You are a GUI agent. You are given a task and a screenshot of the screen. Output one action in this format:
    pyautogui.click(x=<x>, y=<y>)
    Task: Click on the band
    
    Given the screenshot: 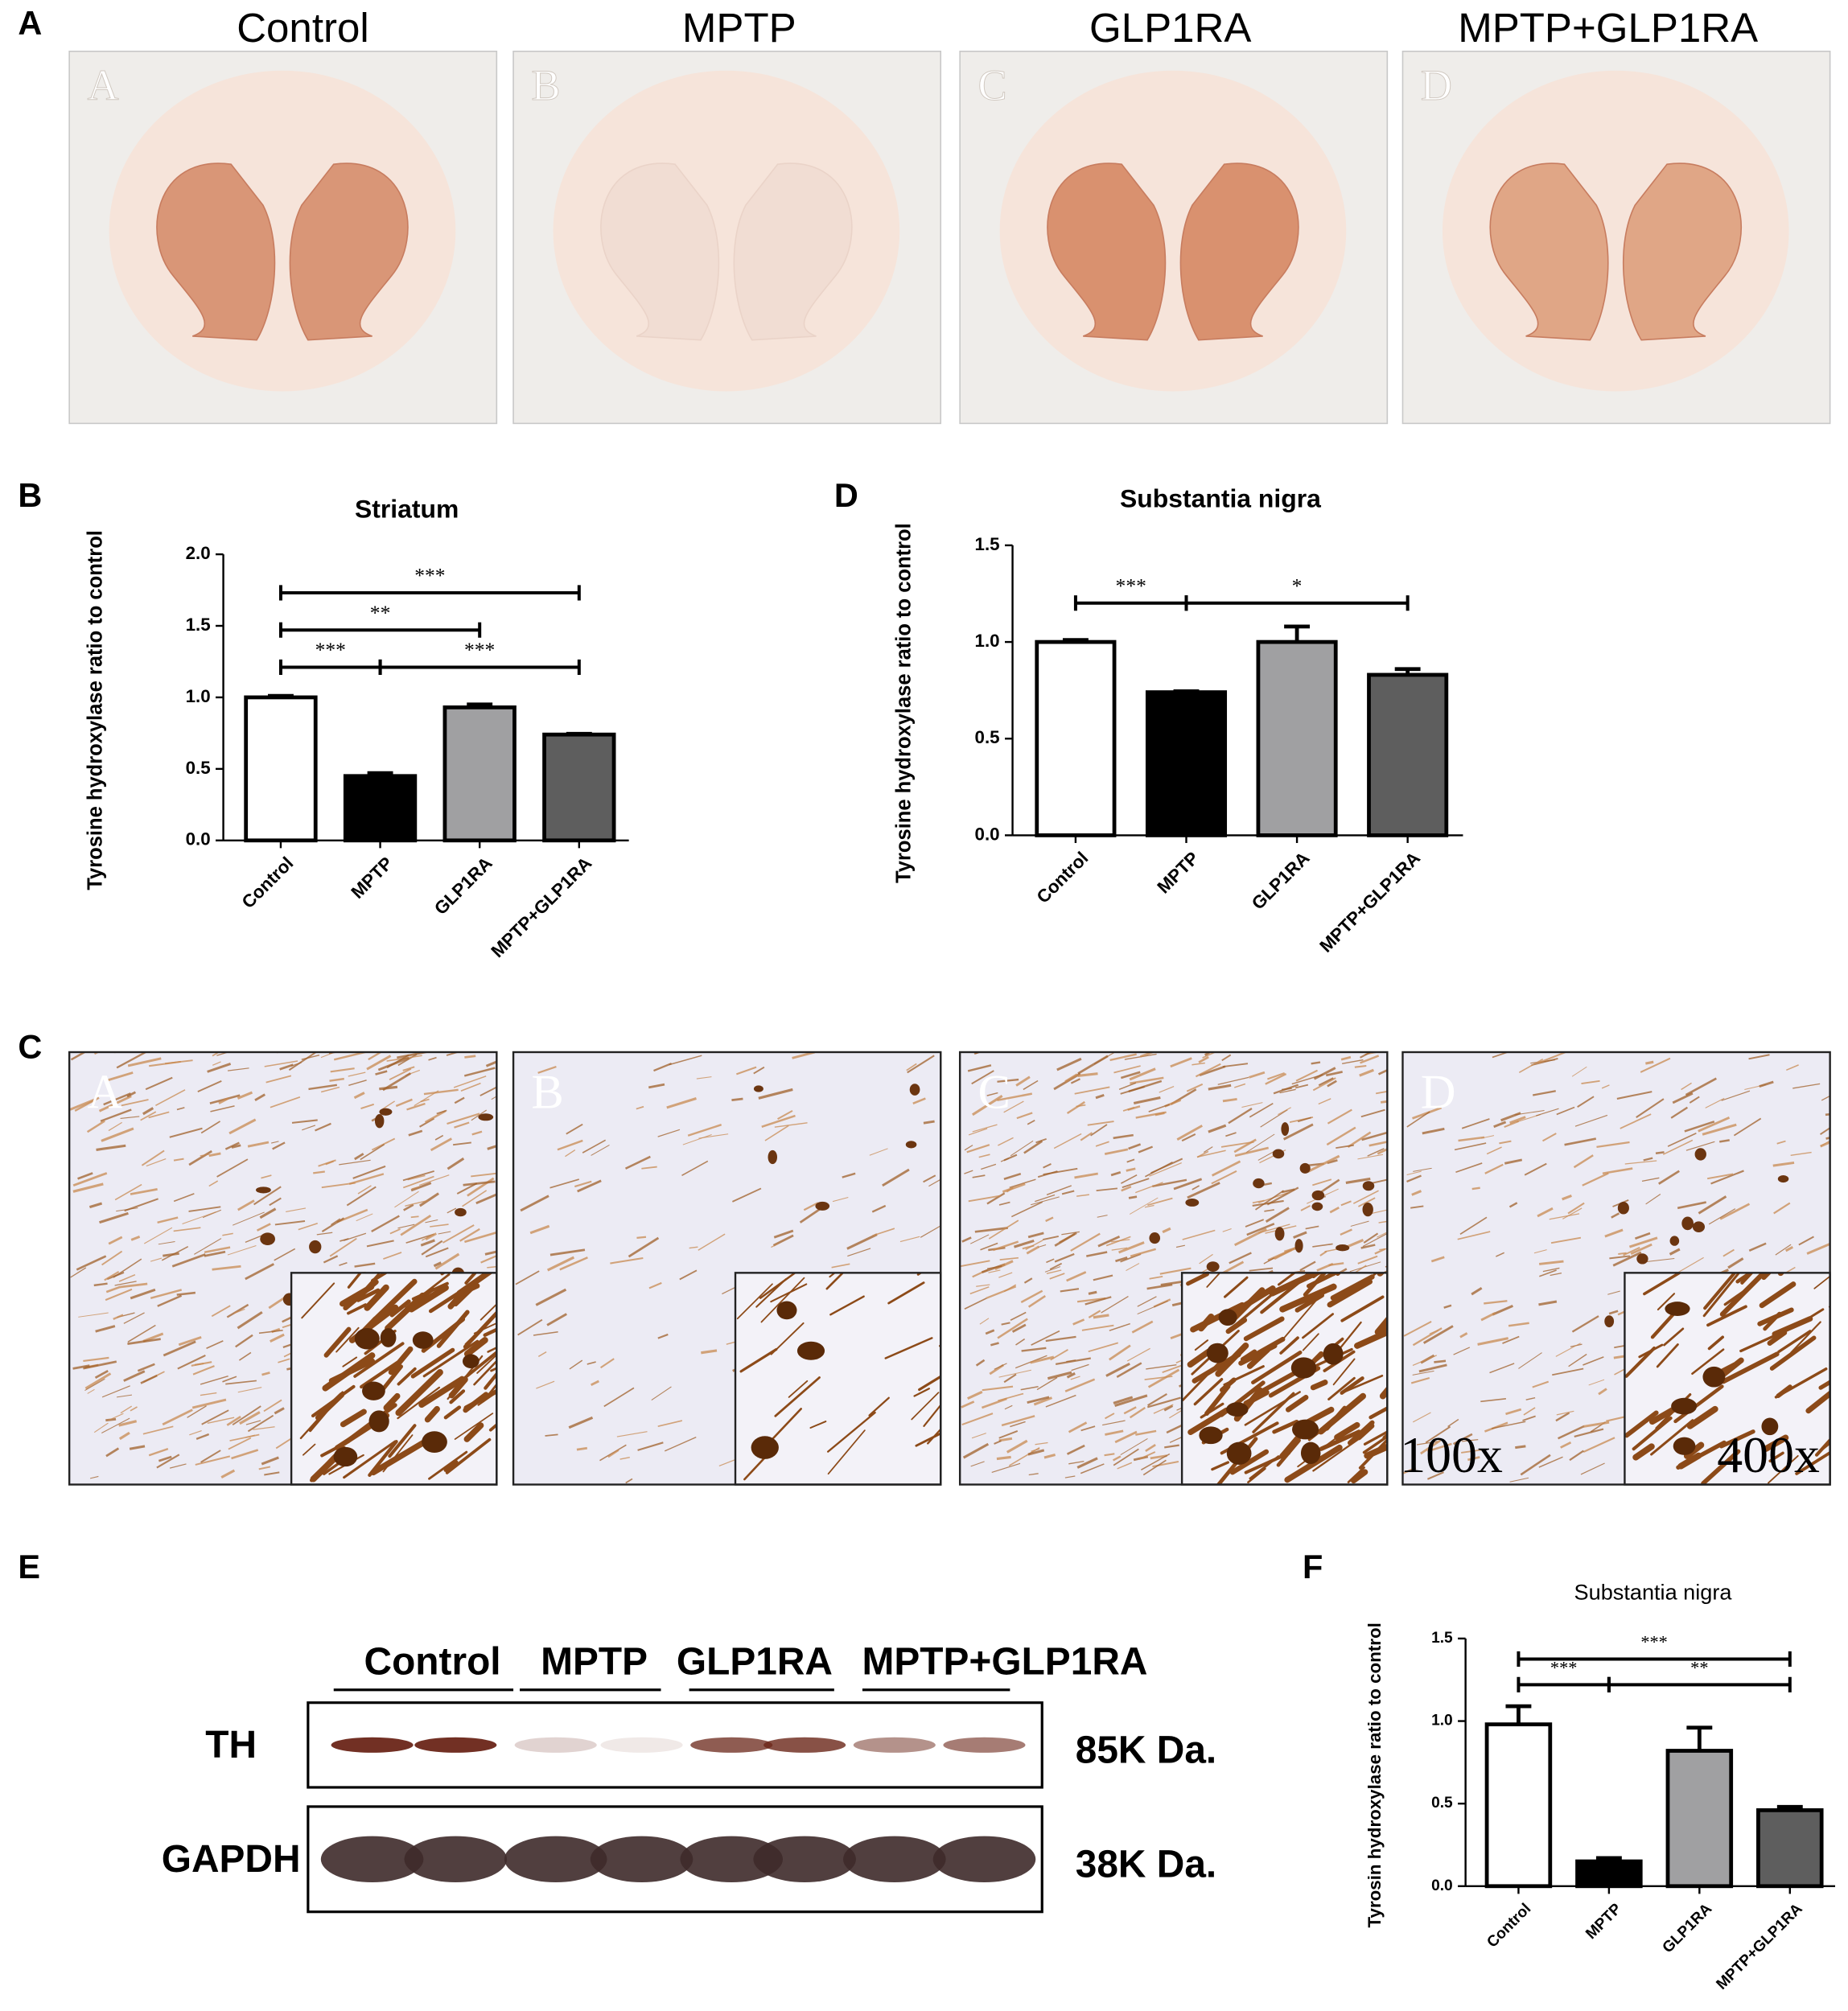 What is the action you would take?
    pyautogui.click(x=555, y=1859)
    